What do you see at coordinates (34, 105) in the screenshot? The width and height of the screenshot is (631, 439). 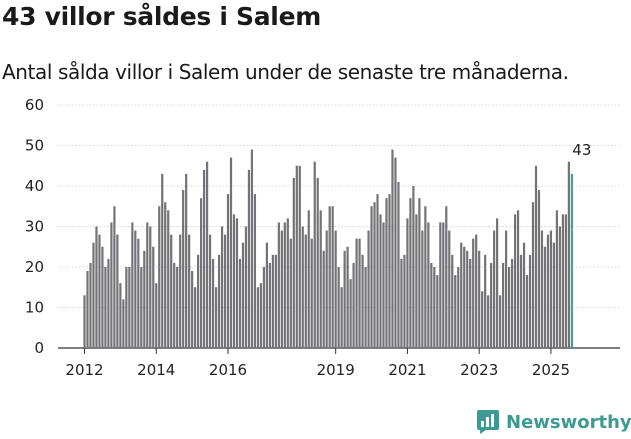 I see `y-tick-label: 60` at bounding box center [34, 105].